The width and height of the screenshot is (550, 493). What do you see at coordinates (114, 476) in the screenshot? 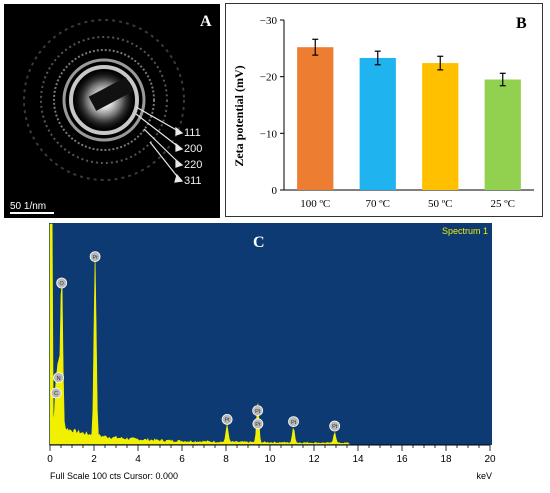
I see `footer-text: Full Scale 100 cts Cursor: 0.000` at bounding box center [114, 476].